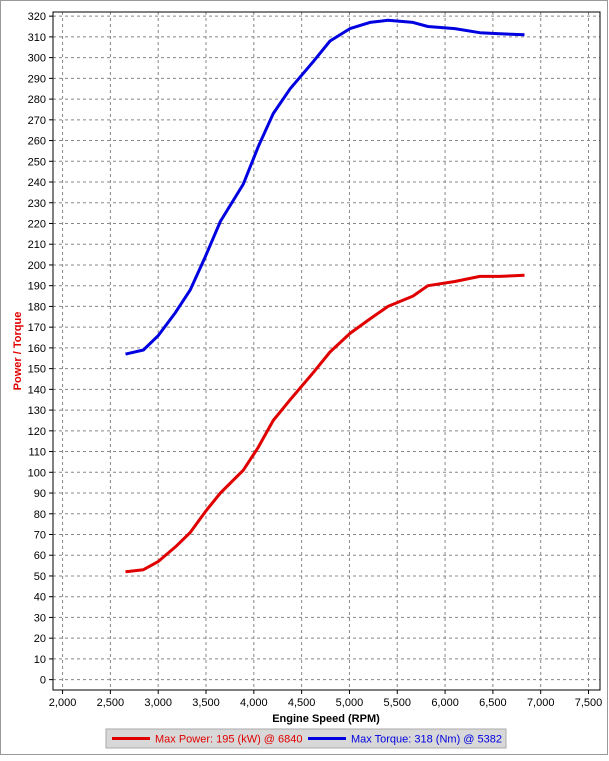 Image resolution: width=609 pixels, height=761 pixels. What do you see at coordinates (302, 703) in the screenshot?
I see `x-tick-label: 4,500` at bounding box center [302, 703].